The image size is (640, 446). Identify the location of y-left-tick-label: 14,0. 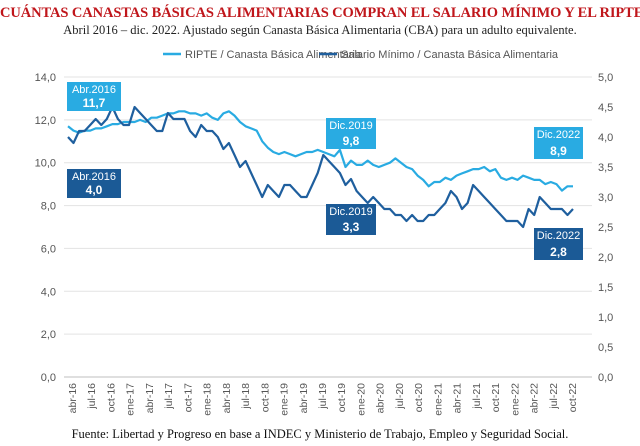
(45, 78).